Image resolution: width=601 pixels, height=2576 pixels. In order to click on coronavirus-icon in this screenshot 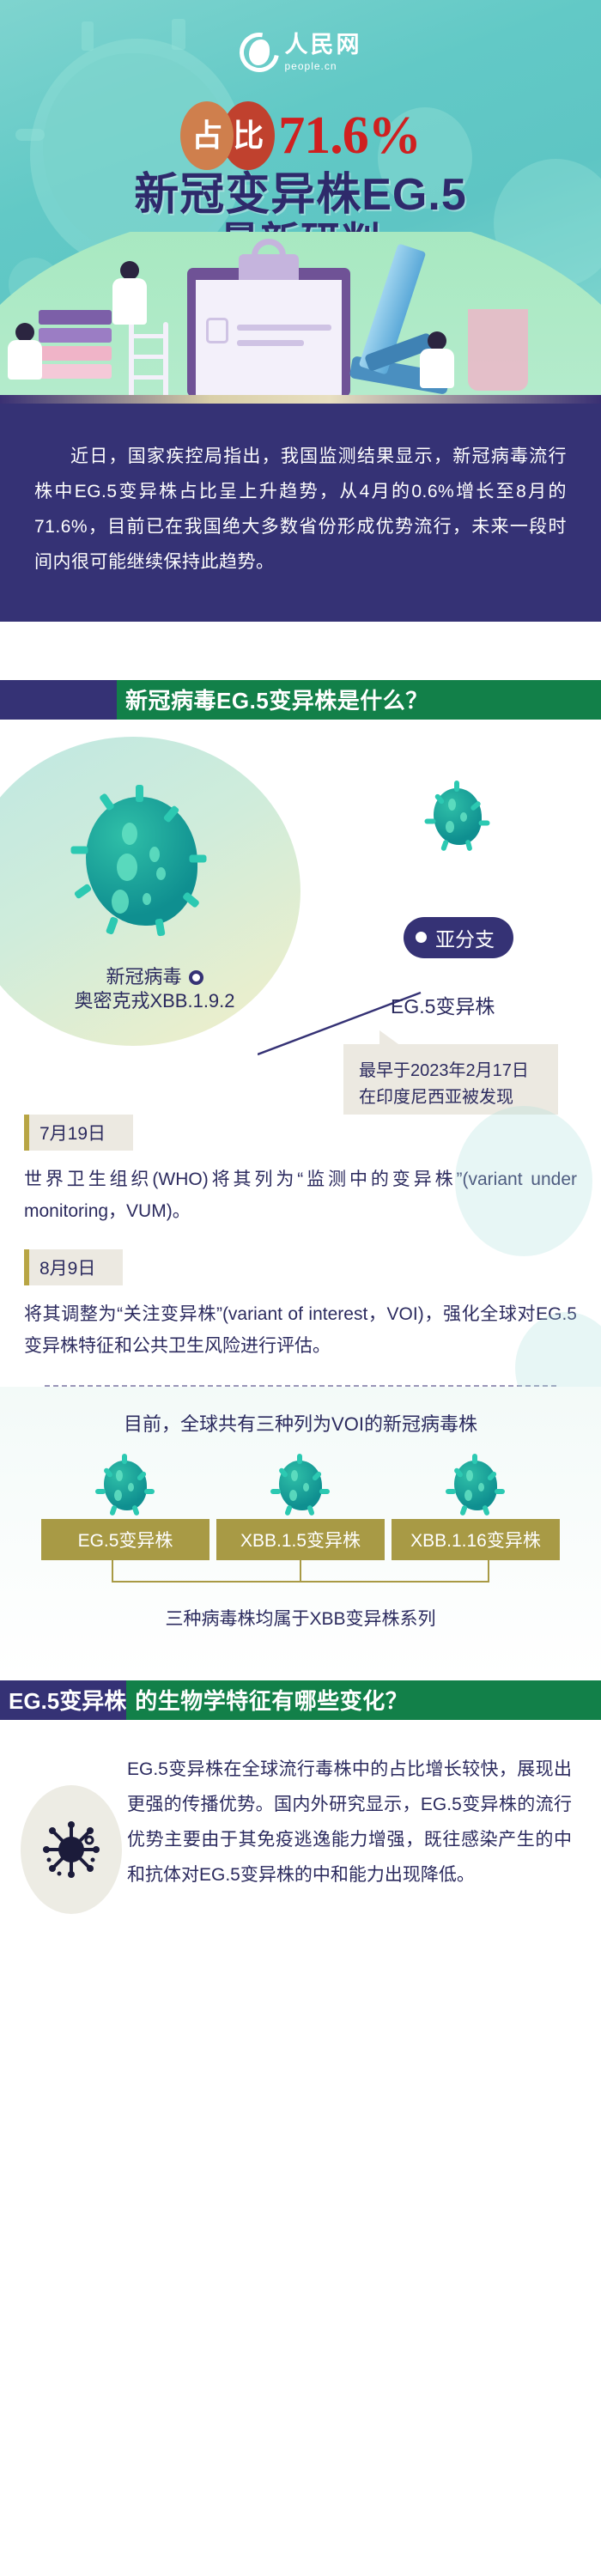, I will do `click(71, 1849)`.